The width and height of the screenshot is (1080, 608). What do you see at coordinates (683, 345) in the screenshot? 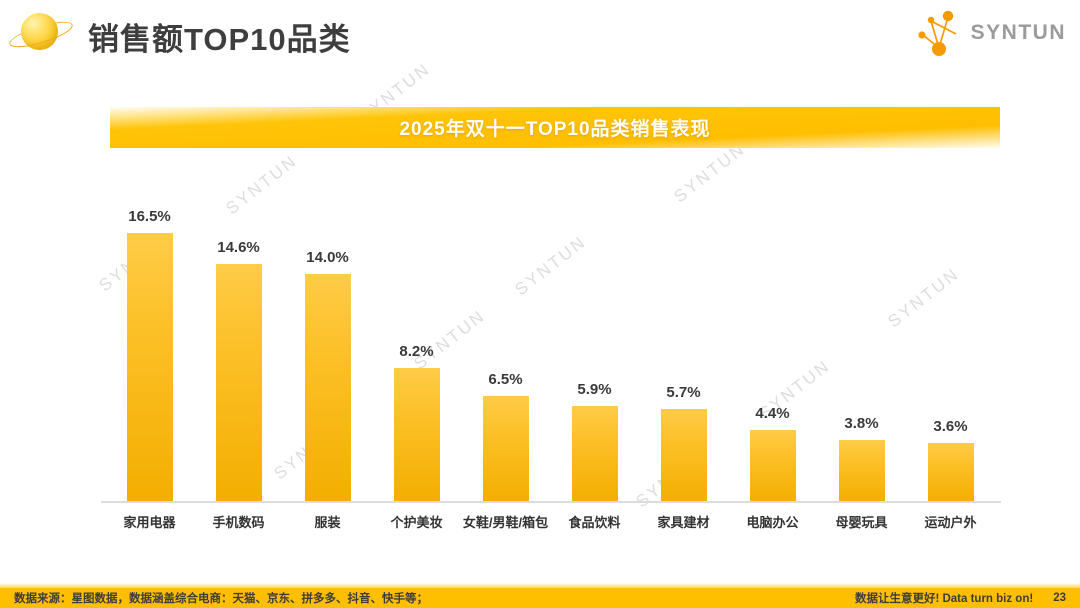
I see `bar-column: 5.7% 家具建材` at bounding box center [683, 345].